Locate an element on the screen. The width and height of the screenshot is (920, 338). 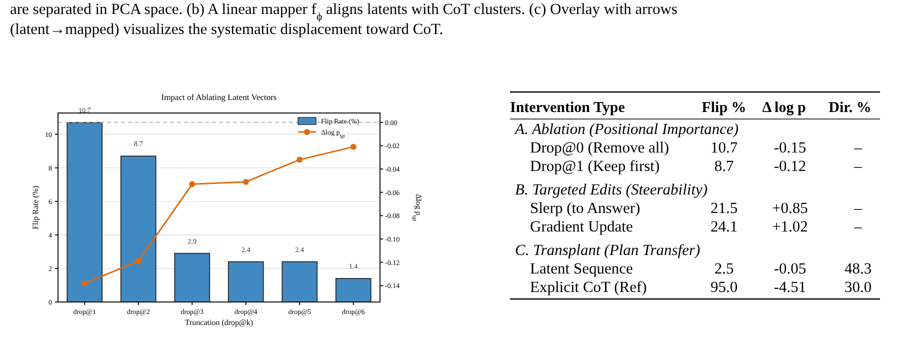
text: Intervention Type is located at coordinates (568, 108).